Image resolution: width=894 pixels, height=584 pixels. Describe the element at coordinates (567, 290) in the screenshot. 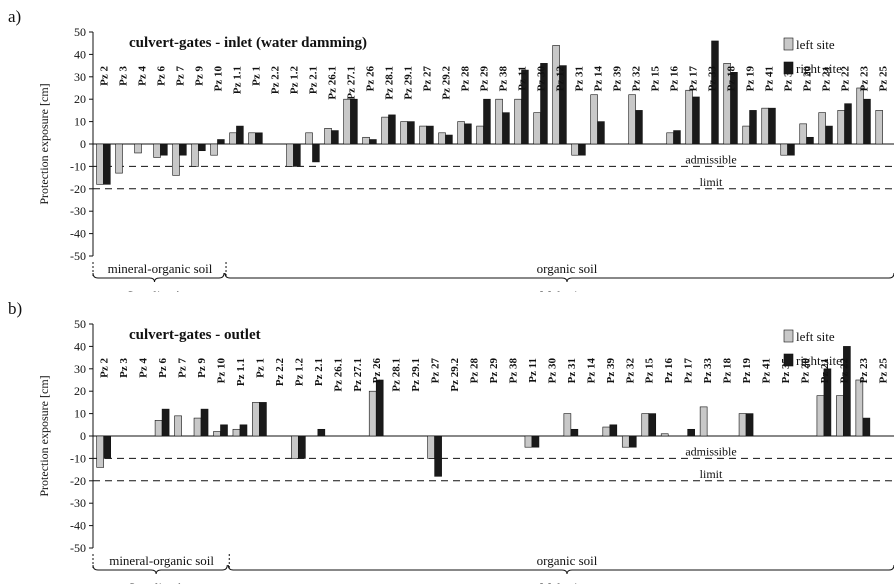

I see `river-label: Mała river` at that location.